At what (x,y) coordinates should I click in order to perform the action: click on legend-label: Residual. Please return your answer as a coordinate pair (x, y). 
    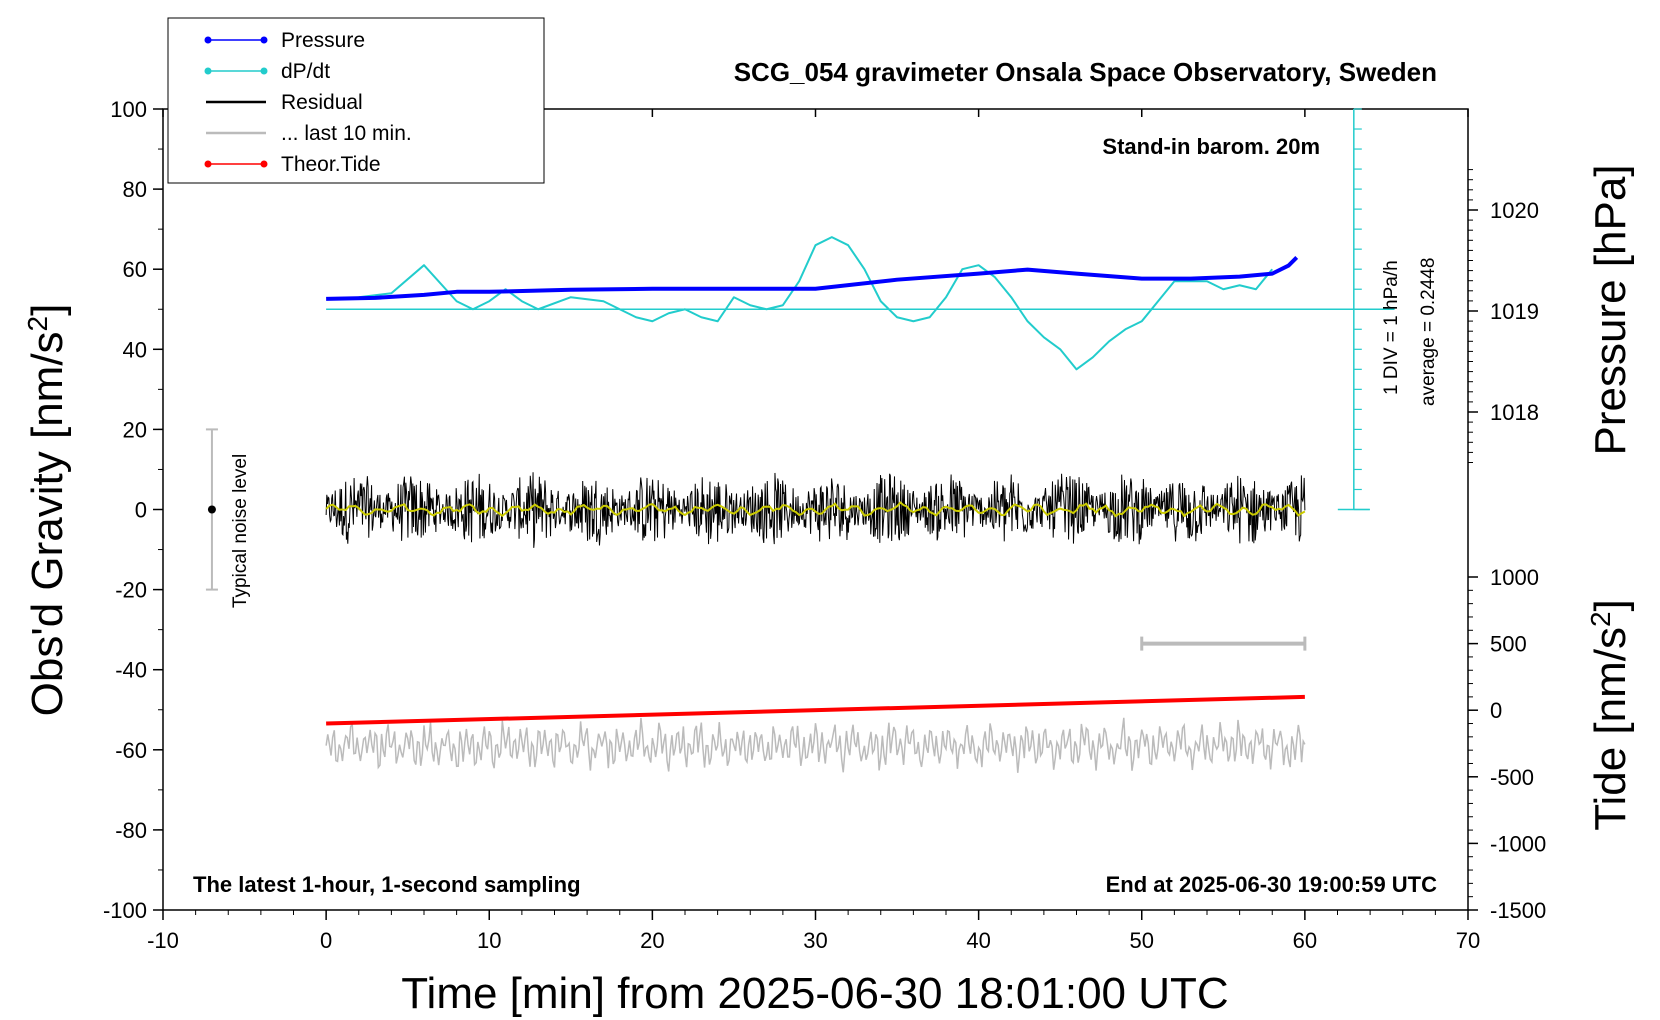
    Looking at the image, I should click on (322, 102).